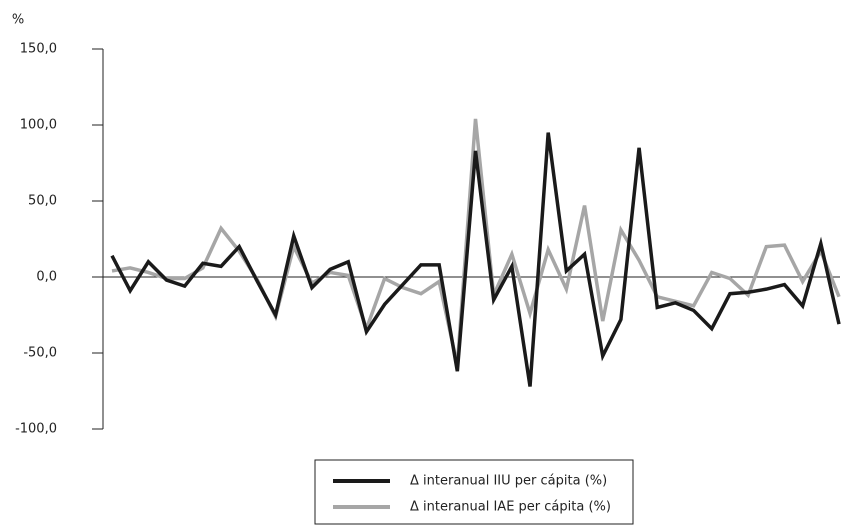 Image resolution: width=844 pixels, height=530 pixels. I want to click on legend-label: Δ interanual IAE per cápita (%), so click(510, 507).